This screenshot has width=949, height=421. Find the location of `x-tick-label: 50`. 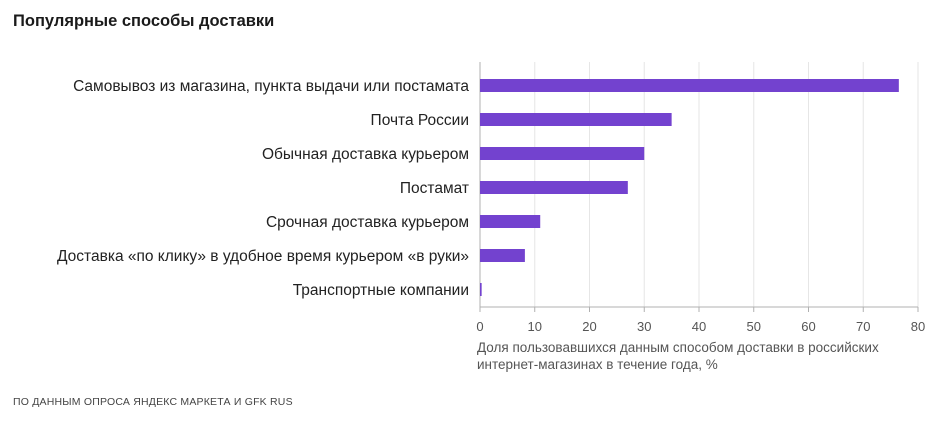

x-tick-label: 50 is located at coordinates (754, 326).